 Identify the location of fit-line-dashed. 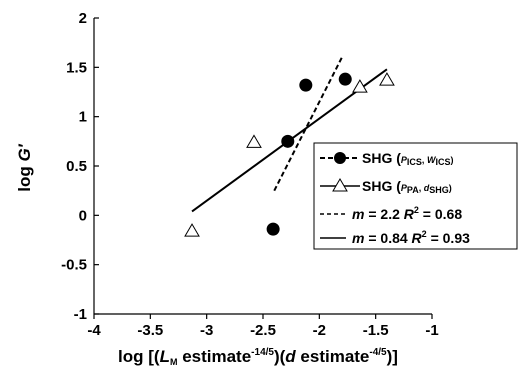
(308, 124).